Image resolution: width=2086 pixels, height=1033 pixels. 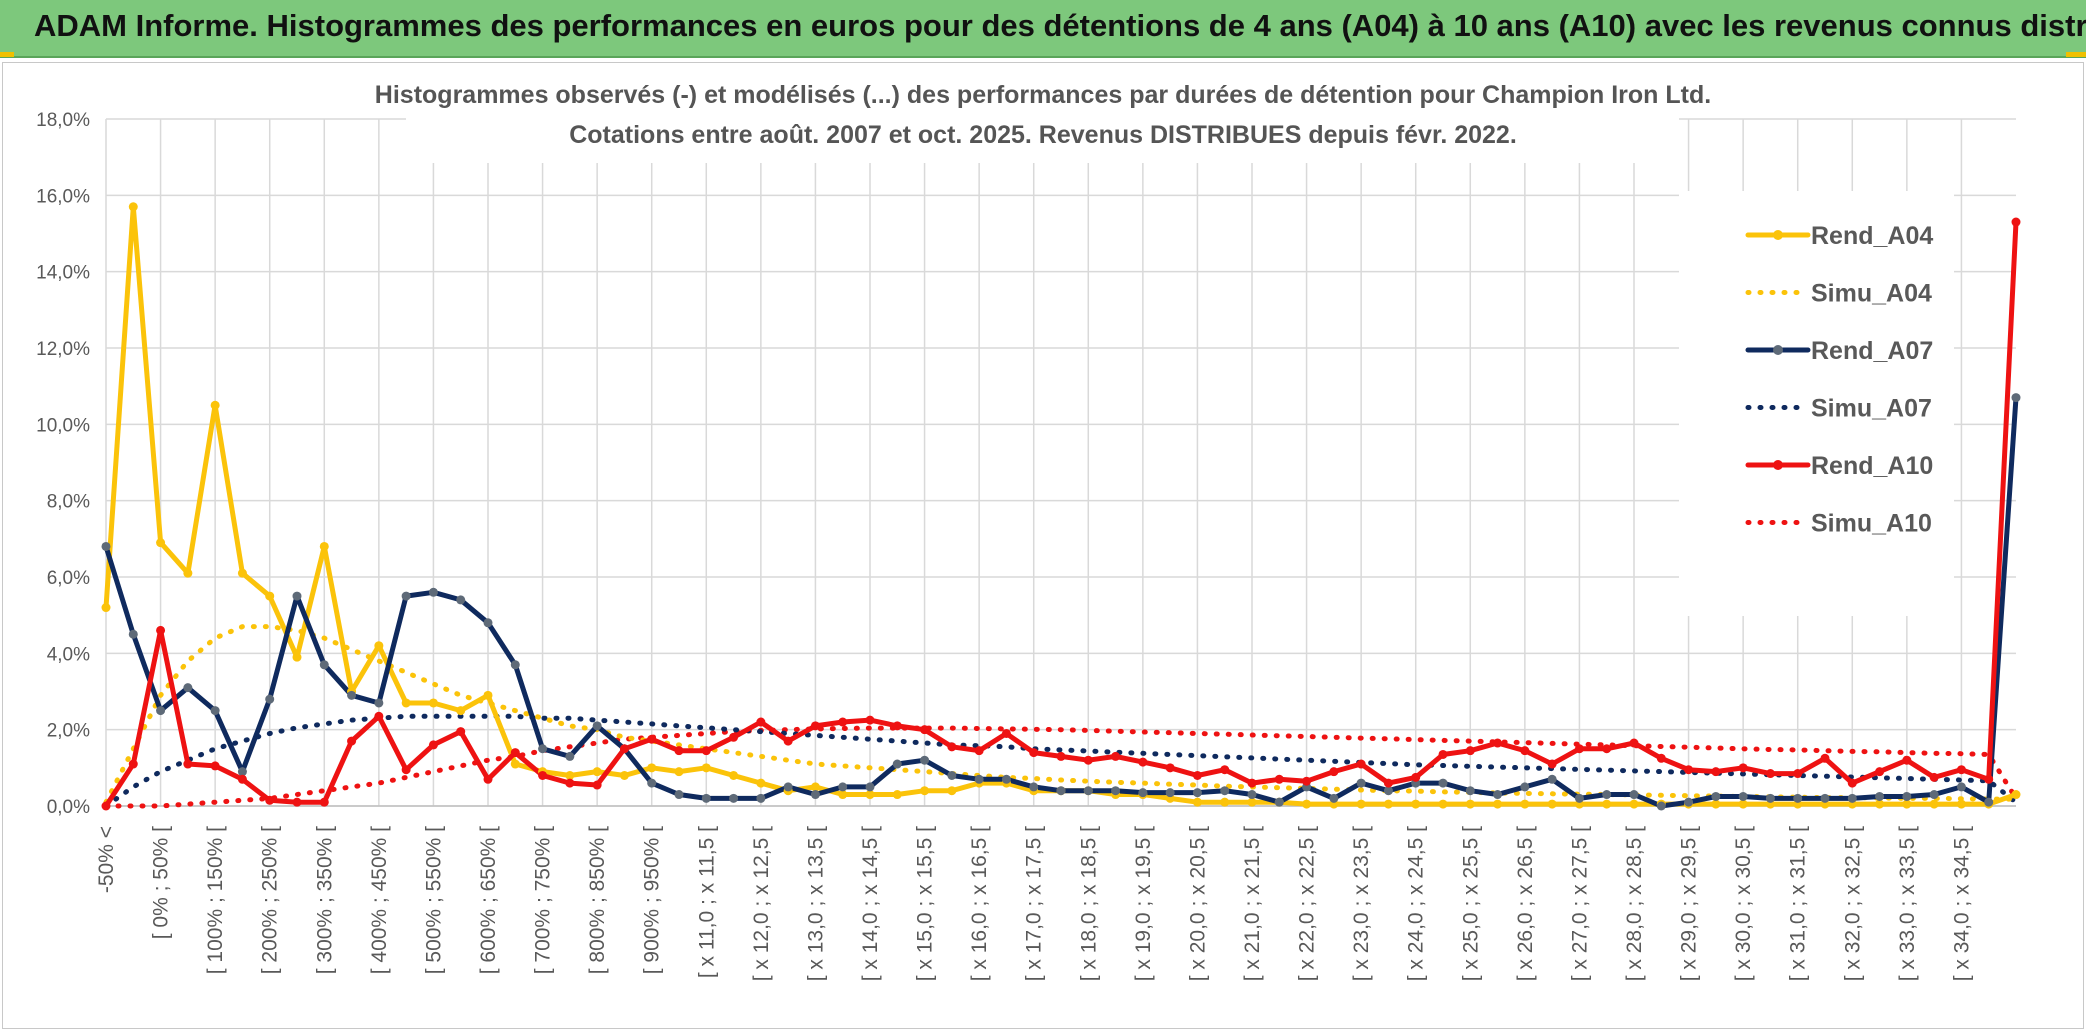 I want to click on legend-background, so click(x=1816, y=403).